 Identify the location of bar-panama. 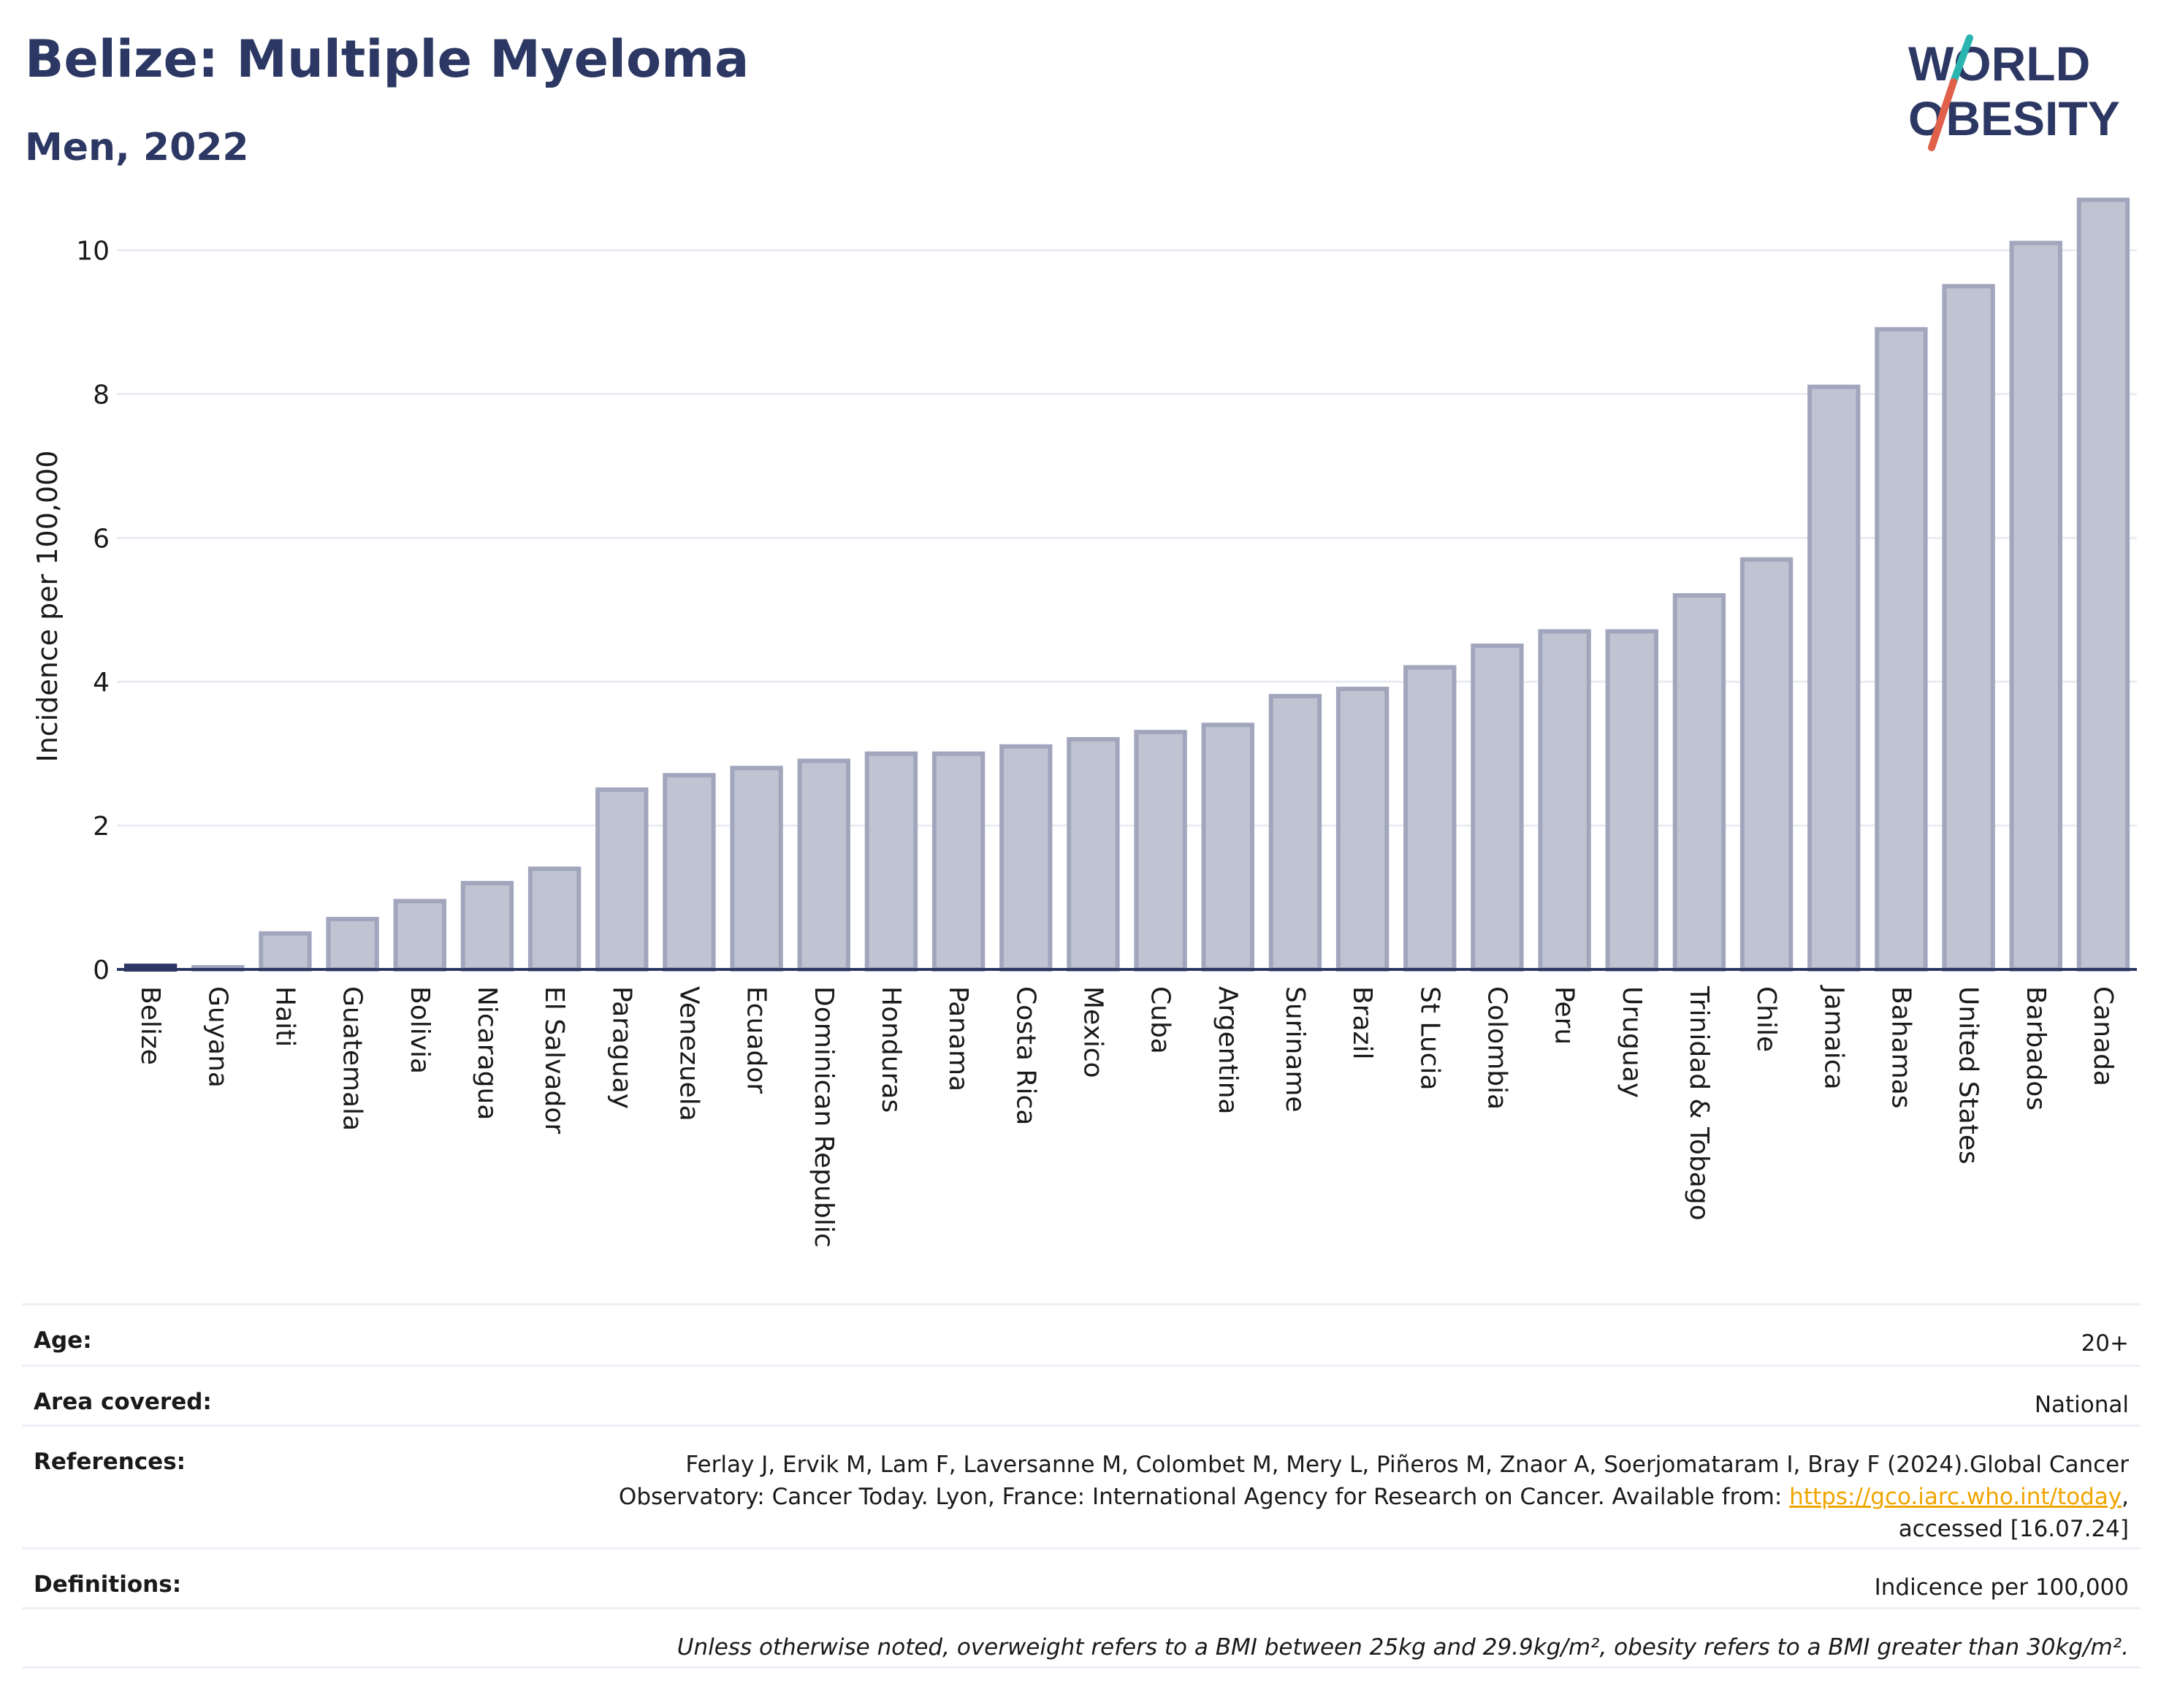
(959, 861).